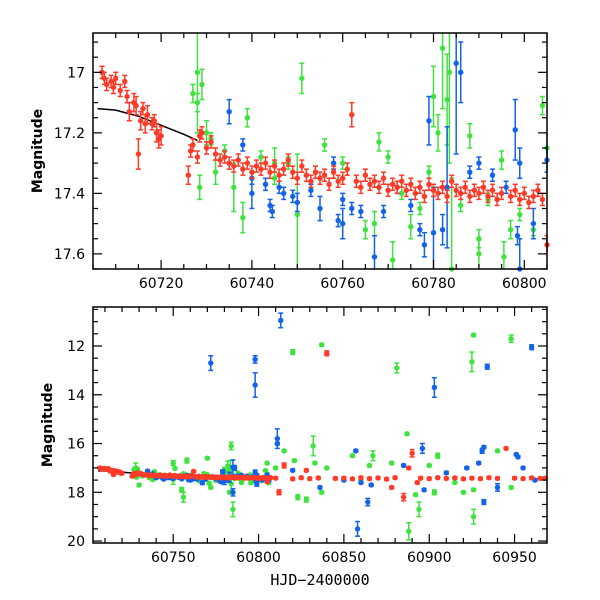 This screenshot has width=600, height=600. What do you see at coordinates (76, 542) in the screenshot?
I see `y-tick-label: 20` at bounding box center [76, 542].